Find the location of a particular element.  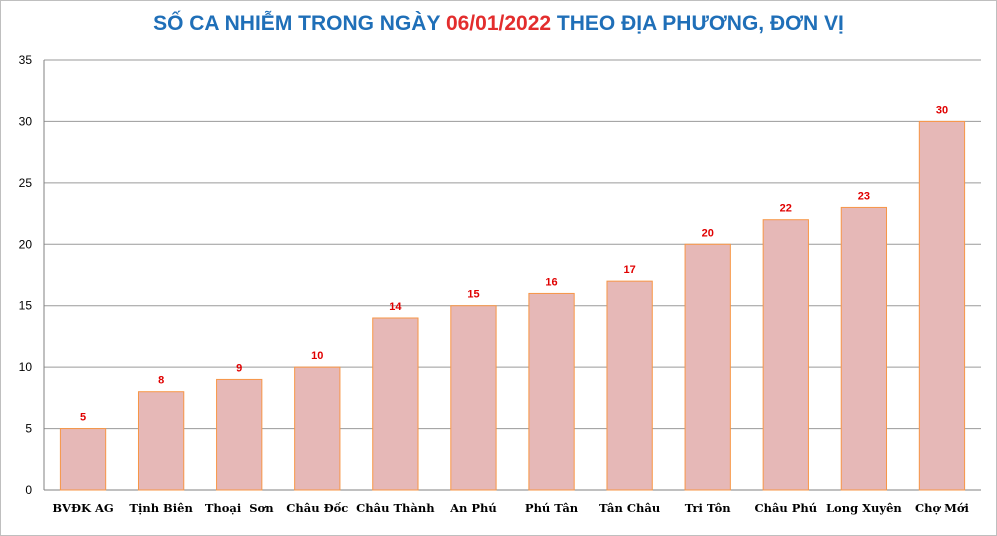

x-tick-label: Long Xuyên is located at coordinates (864, 508).